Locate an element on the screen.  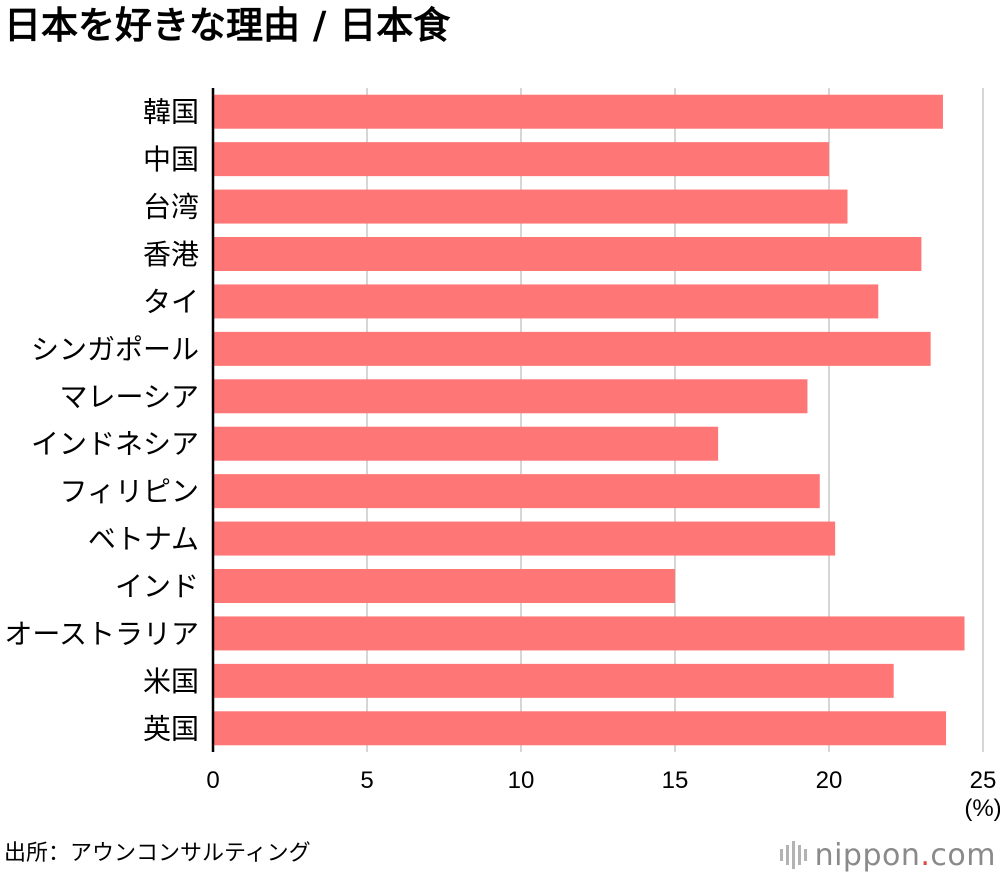
bar-英国 is located at coordinates (580, 728).